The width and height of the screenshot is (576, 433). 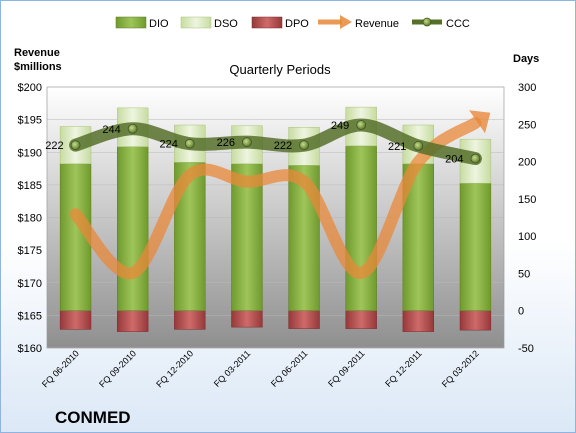 I want to click on y-right-title: Days, so click(x=526, y=59).